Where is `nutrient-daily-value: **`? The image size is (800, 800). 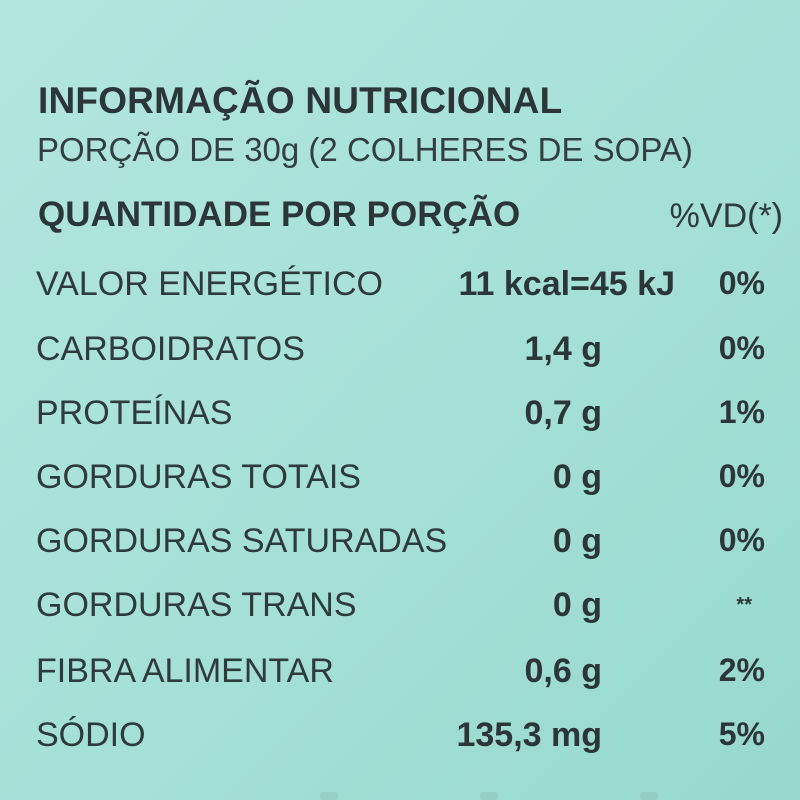 nutrient-daily-value: ** is located at coordinates (744, 605).